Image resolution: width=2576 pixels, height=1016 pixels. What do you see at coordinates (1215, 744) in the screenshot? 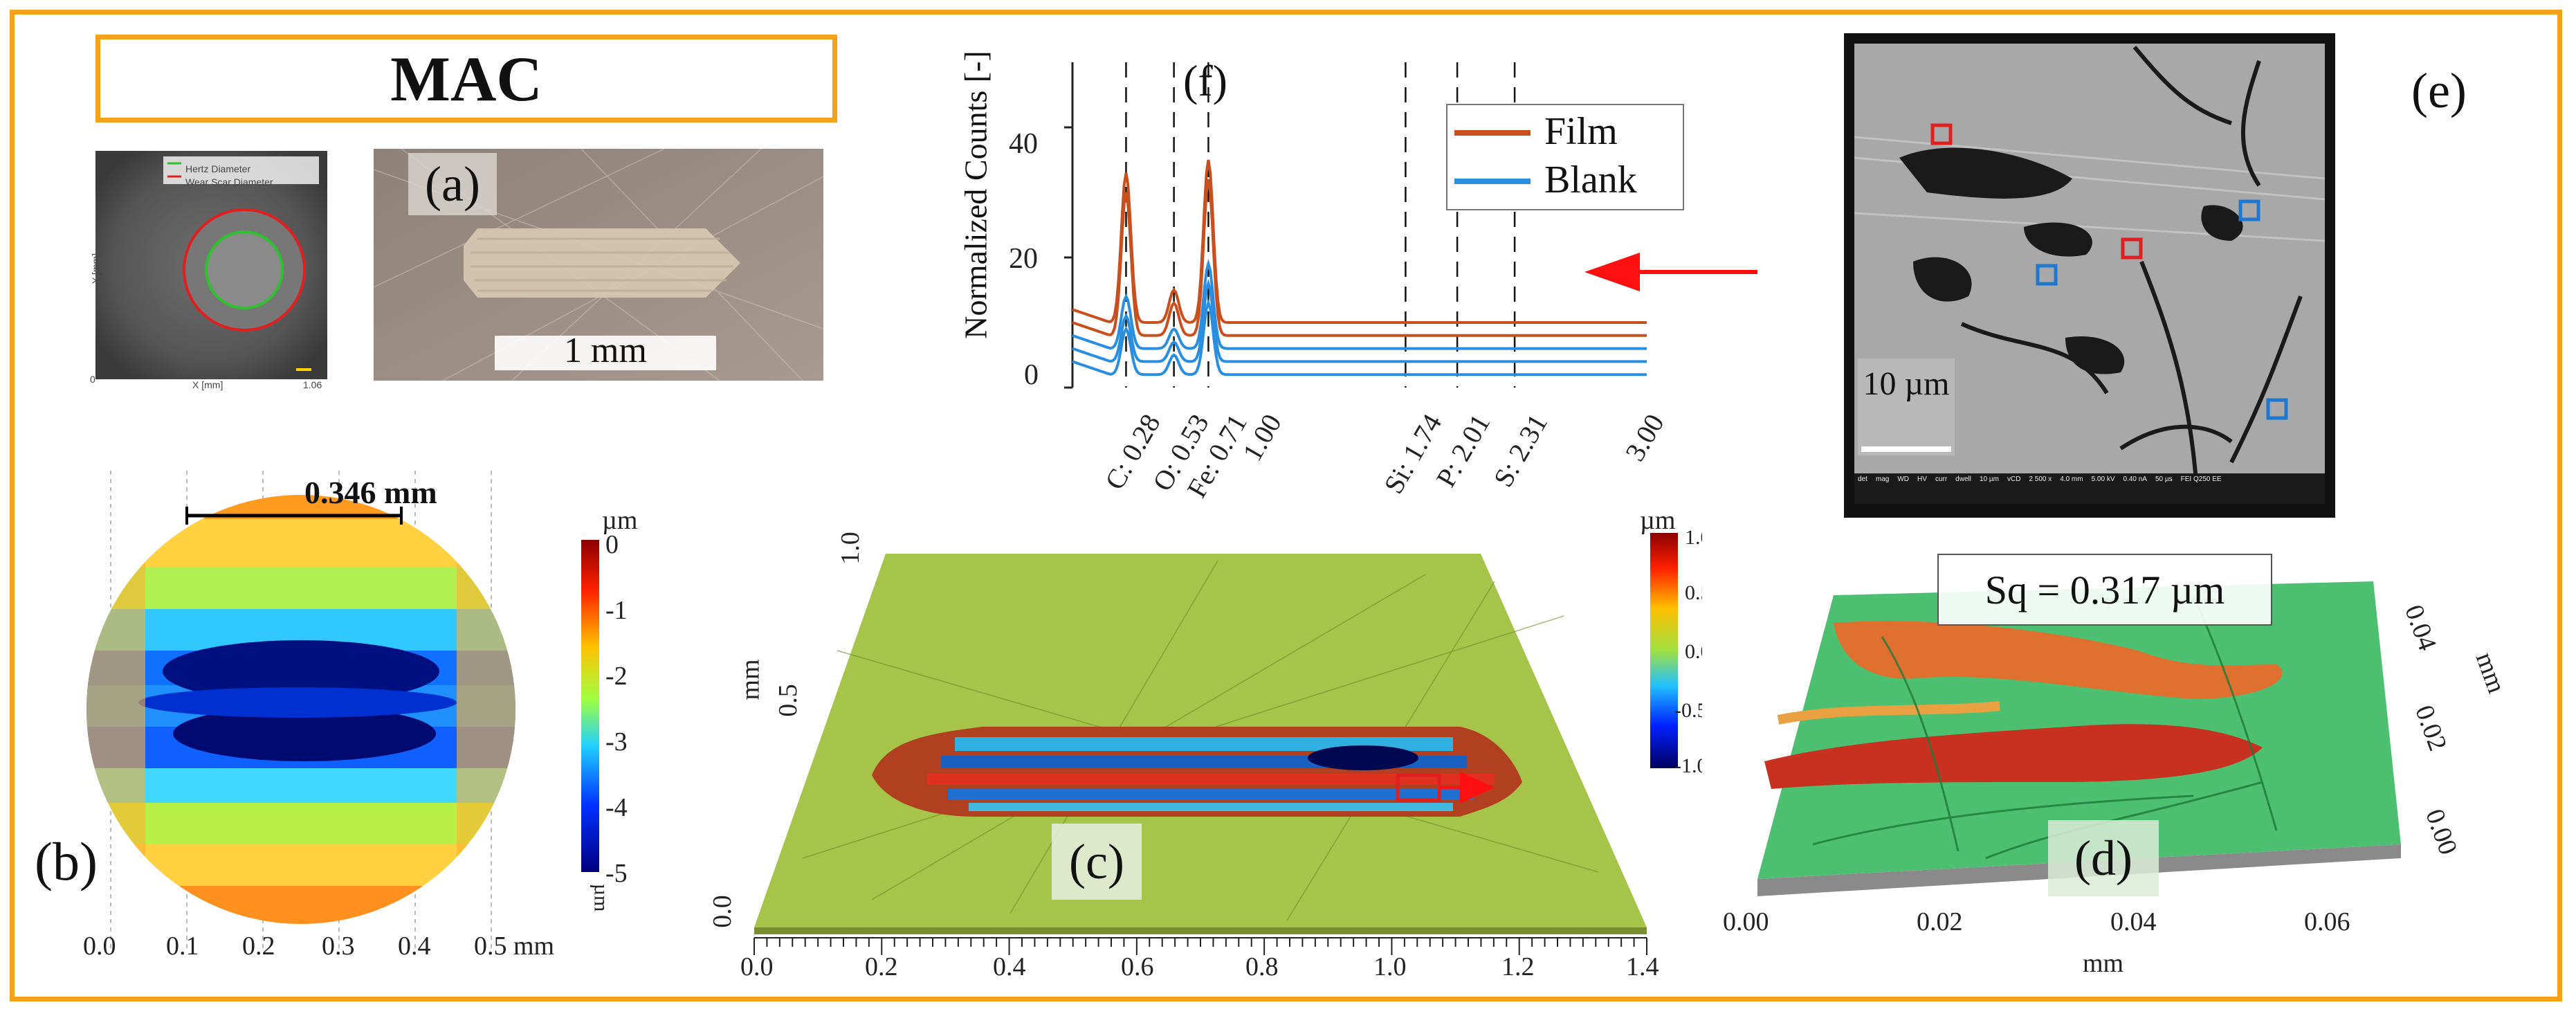
I see `panel-c-svg` at bounding box center [1215, 744].